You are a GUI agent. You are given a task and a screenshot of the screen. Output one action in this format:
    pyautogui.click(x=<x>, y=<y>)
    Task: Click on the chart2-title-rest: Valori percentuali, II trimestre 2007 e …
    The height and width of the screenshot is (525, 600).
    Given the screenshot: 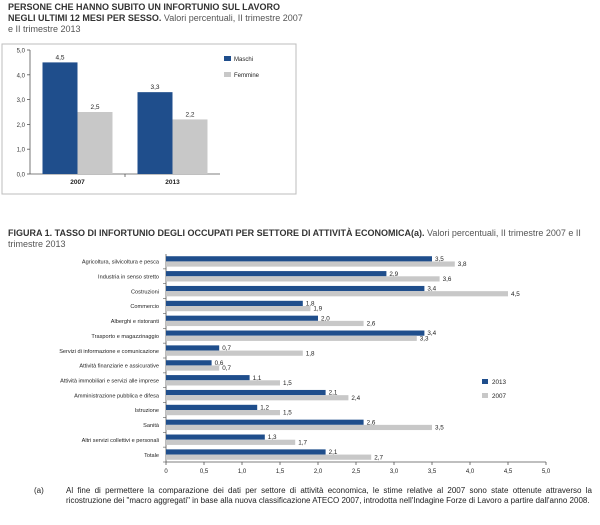 What is the action you would take?
    pyautogui.click(x=294, y=238)
    